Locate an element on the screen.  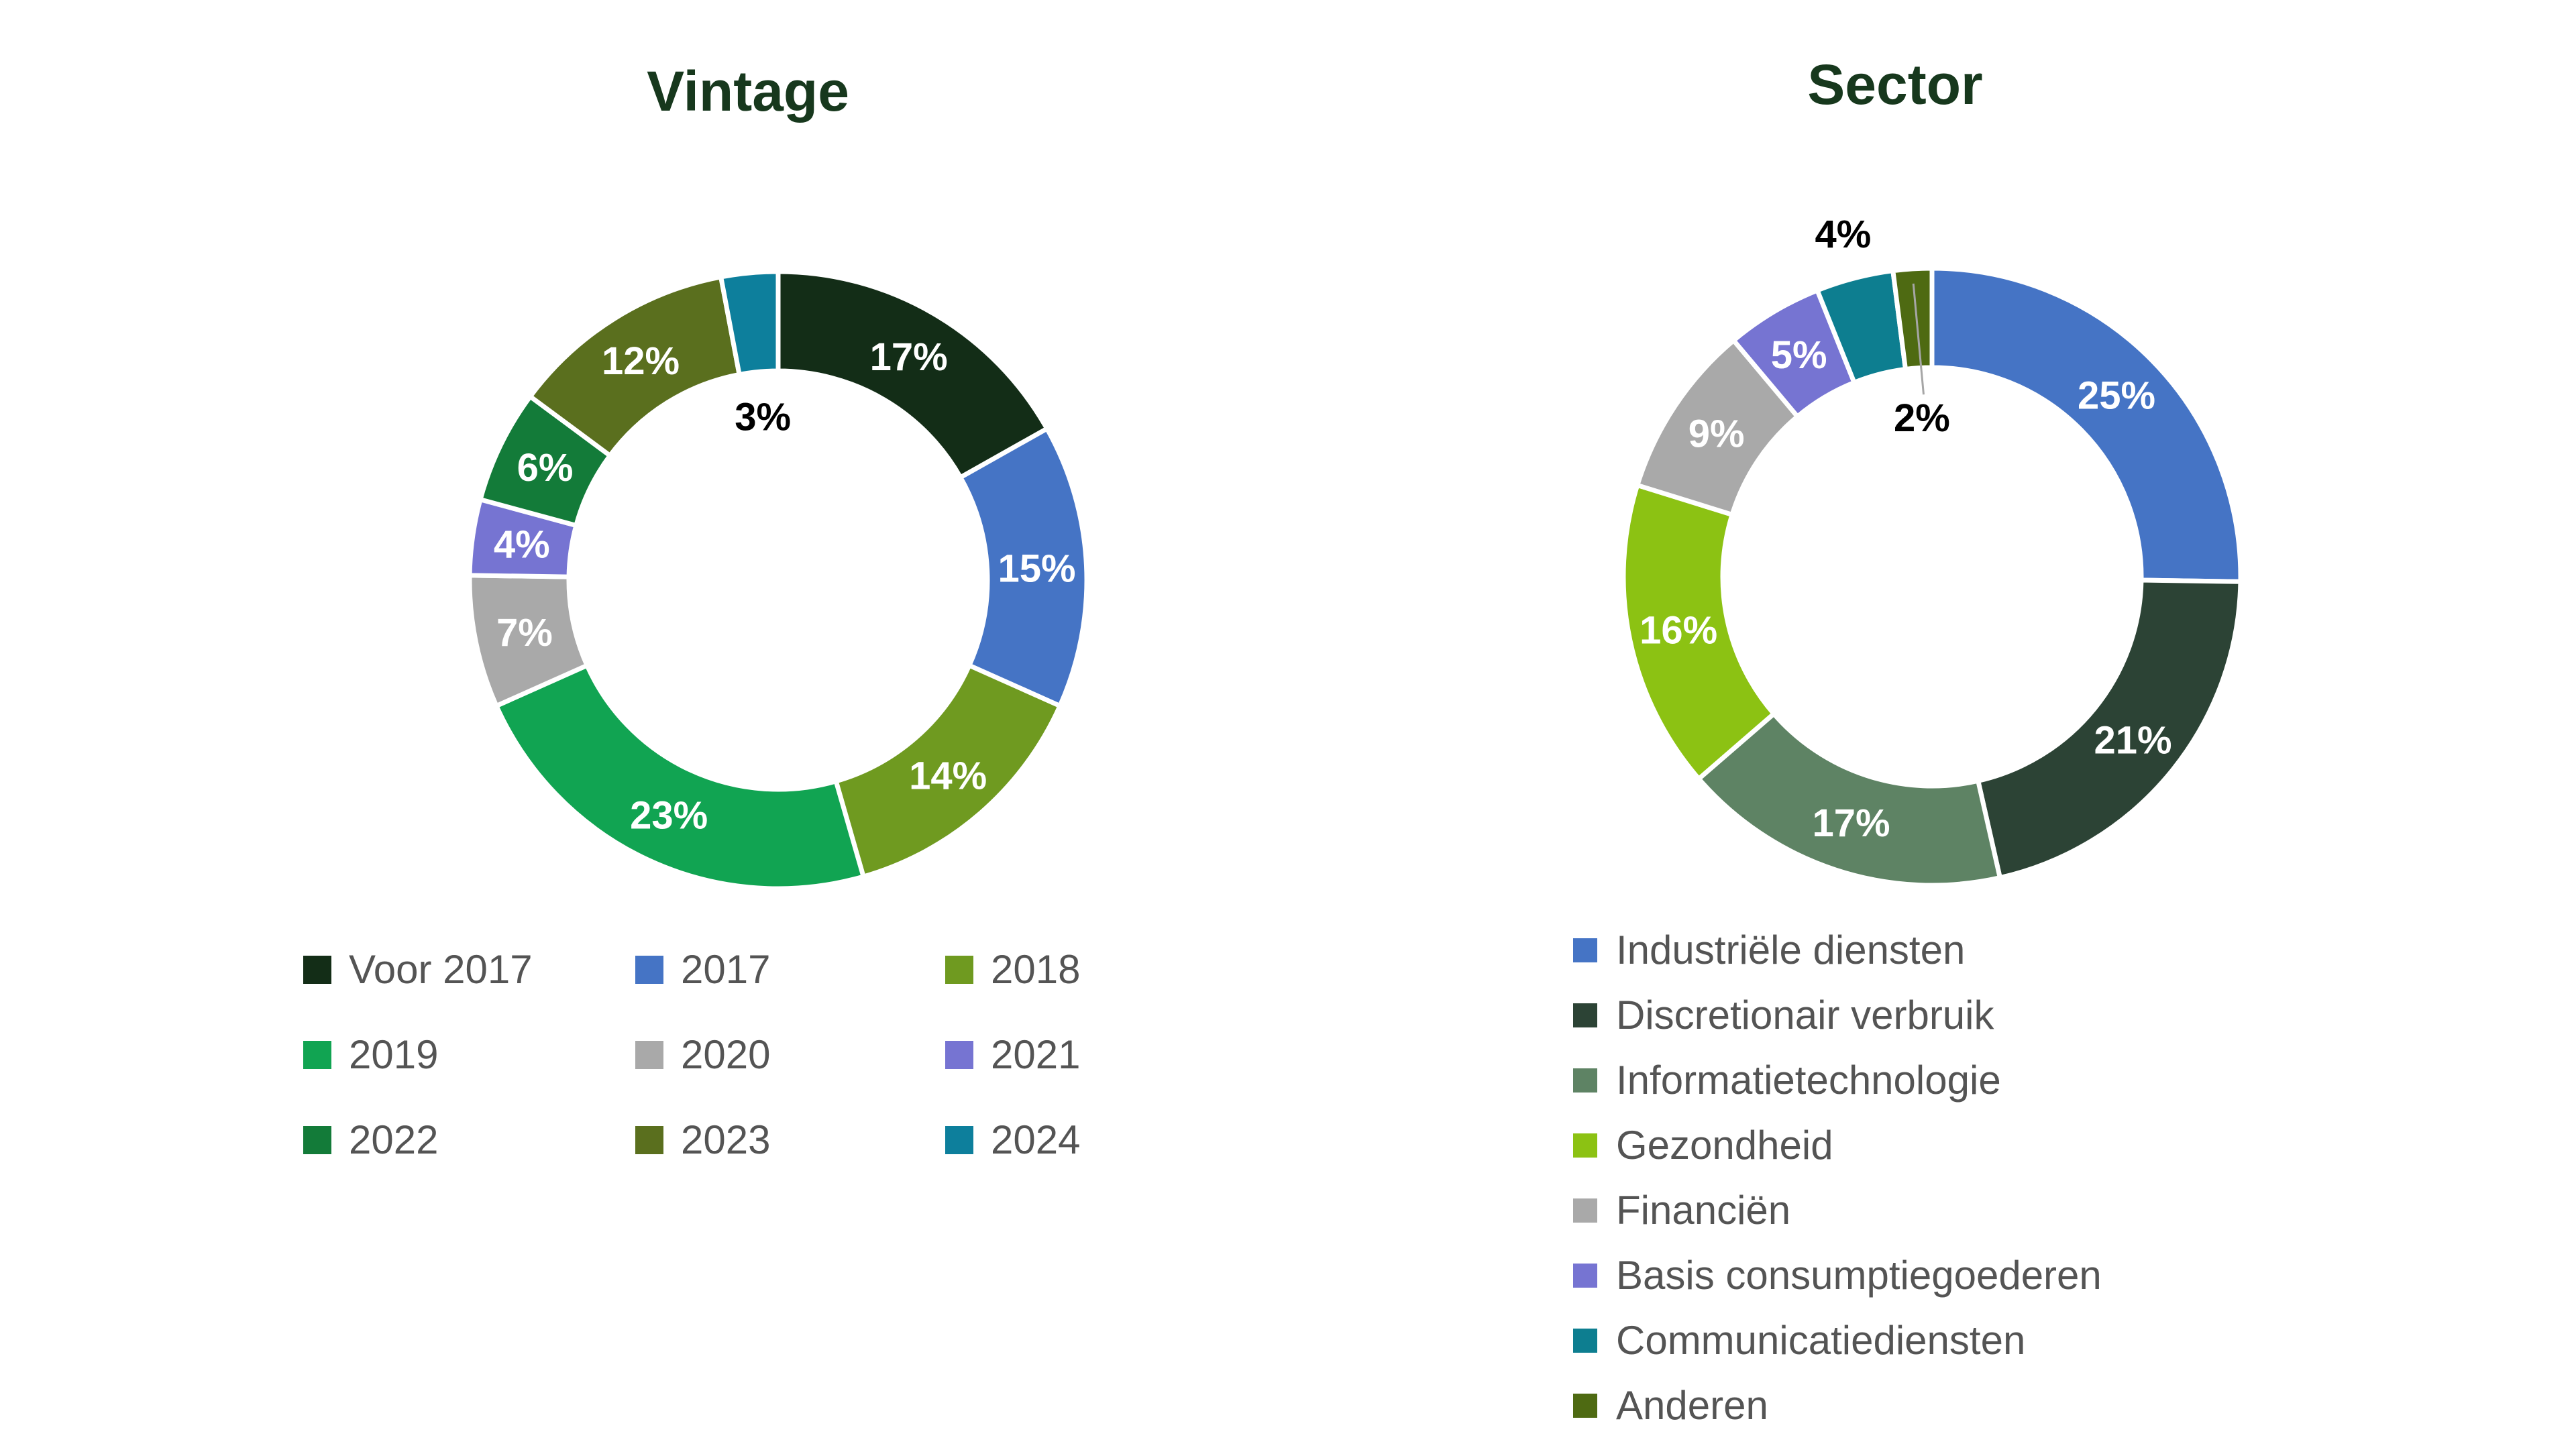
legend-item-financi-n: Financiën is located at coordinates (1837, 1210).